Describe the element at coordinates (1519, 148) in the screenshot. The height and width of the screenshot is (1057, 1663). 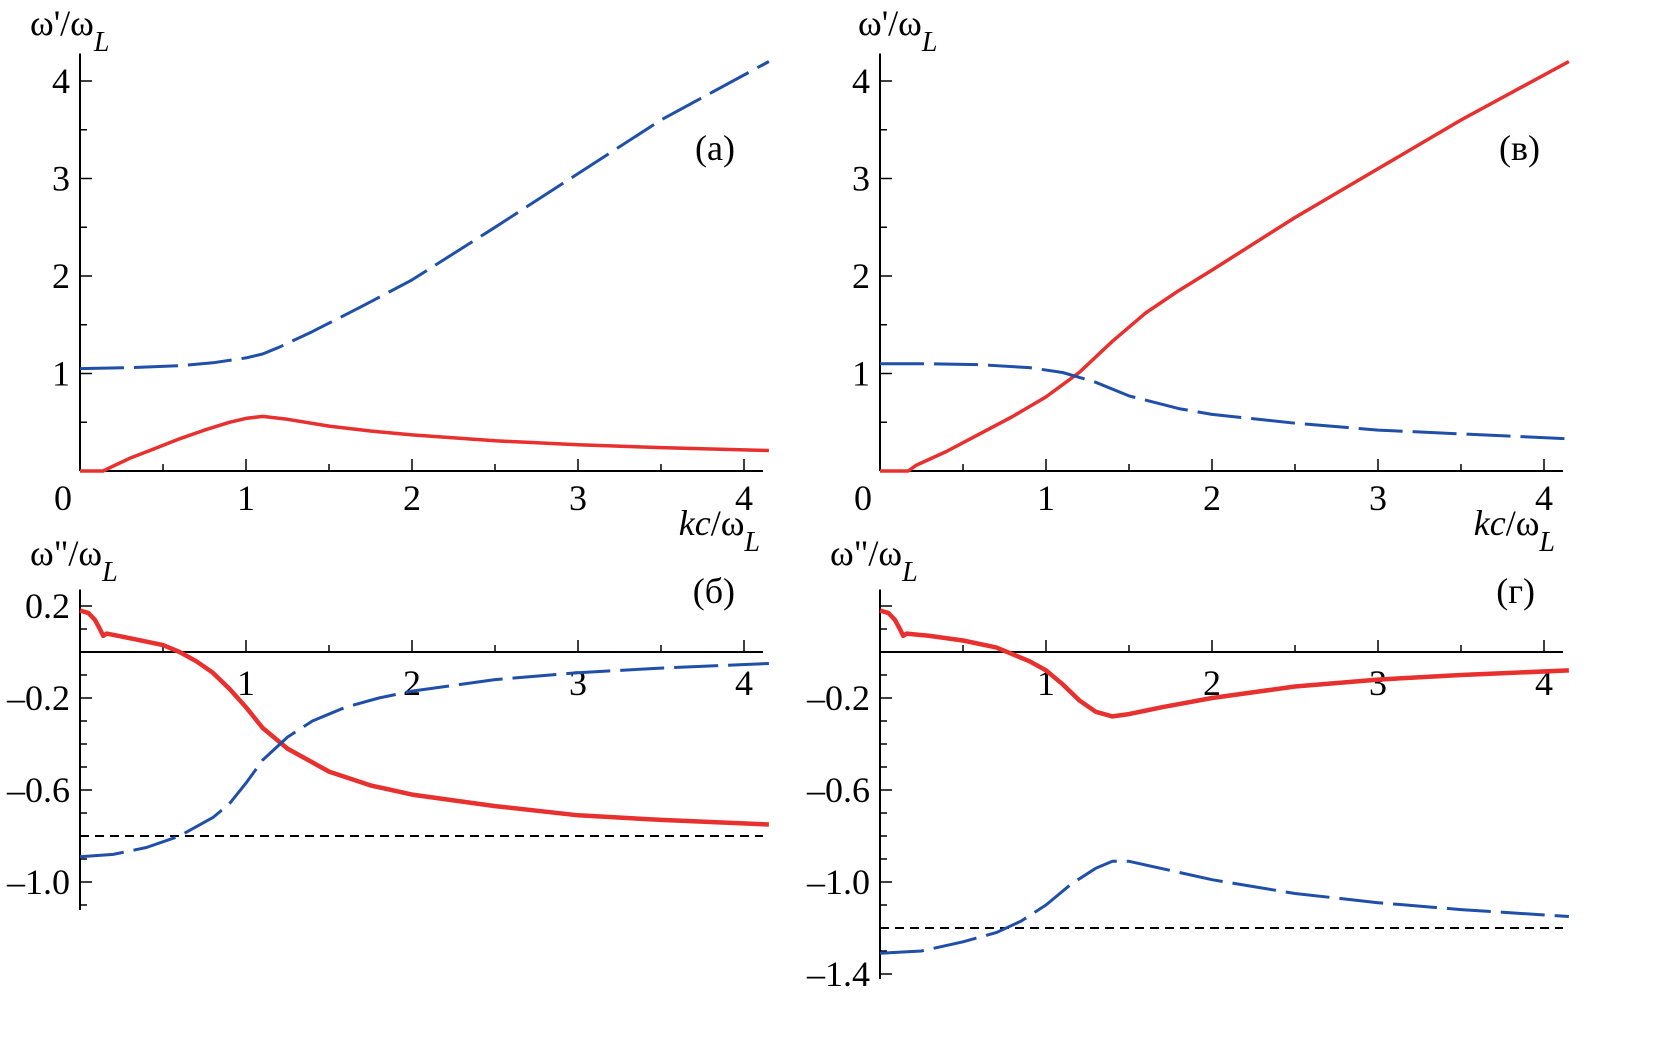
I see `panel-label: (в)` at that location.